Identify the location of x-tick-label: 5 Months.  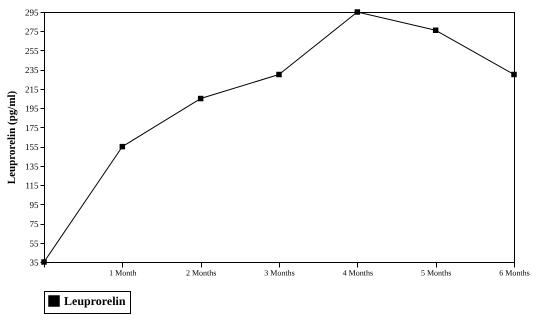
(436, 273).